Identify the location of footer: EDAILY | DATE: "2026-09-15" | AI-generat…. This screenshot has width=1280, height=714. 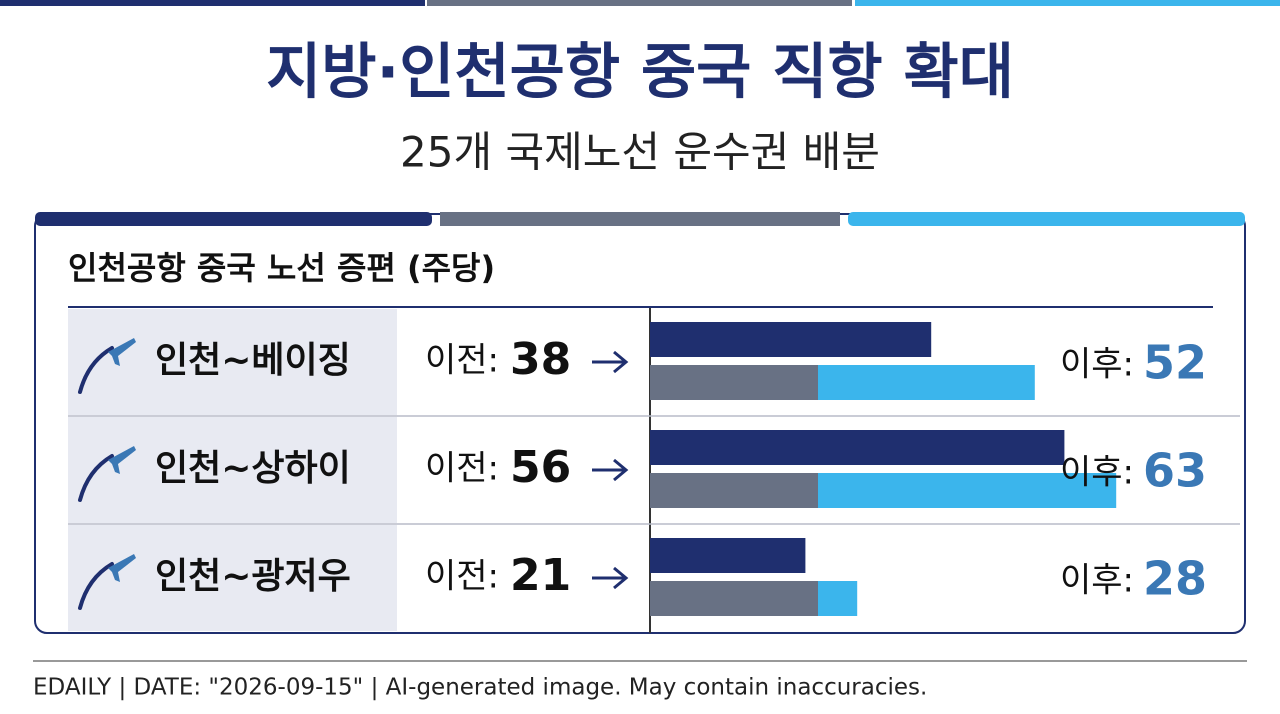
(480, 688).